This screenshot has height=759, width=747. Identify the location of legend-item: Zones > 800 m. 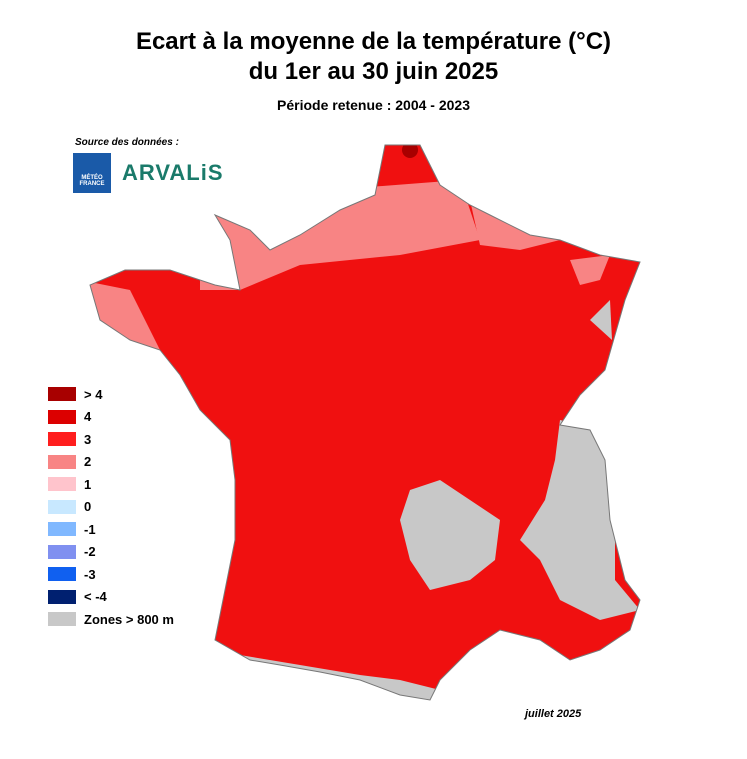
(111, 619).